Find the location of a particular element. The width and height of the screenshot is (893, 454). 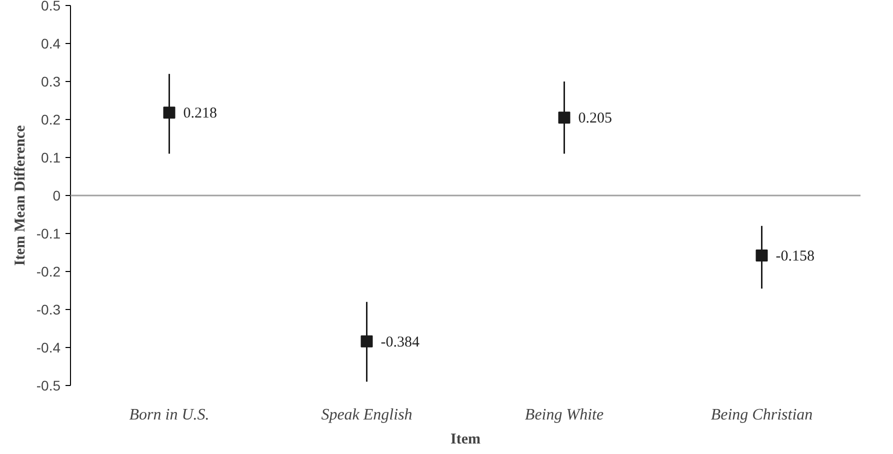

x-tick-label: Being White is located at coordinates (564, 415).